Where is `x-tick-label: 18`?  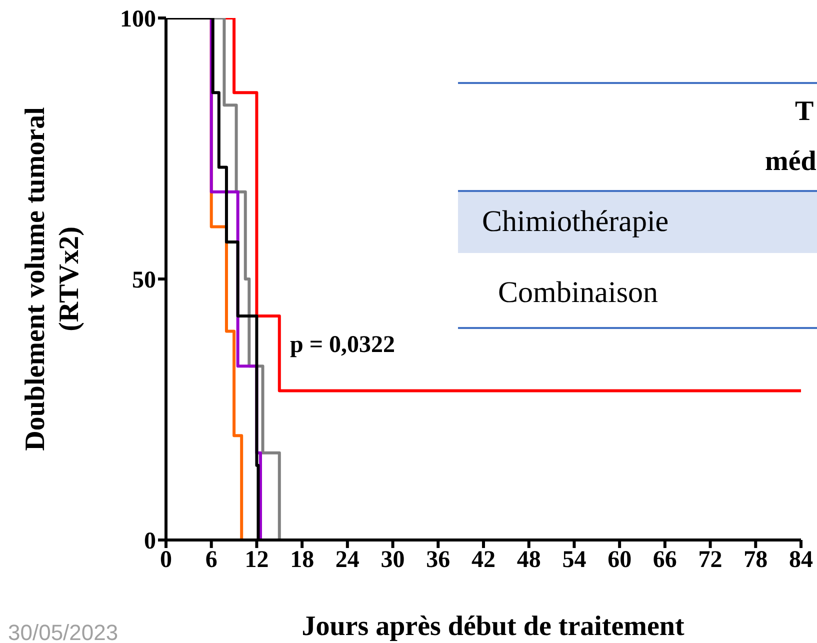
x-tick-label: 18 is located at coordinates (302, 560).